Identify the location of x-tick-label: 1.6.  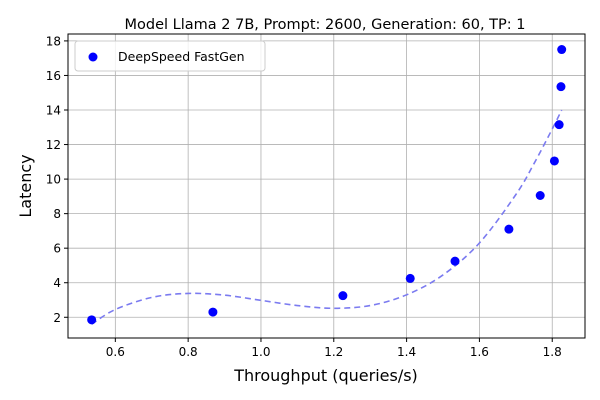
(479, 352).